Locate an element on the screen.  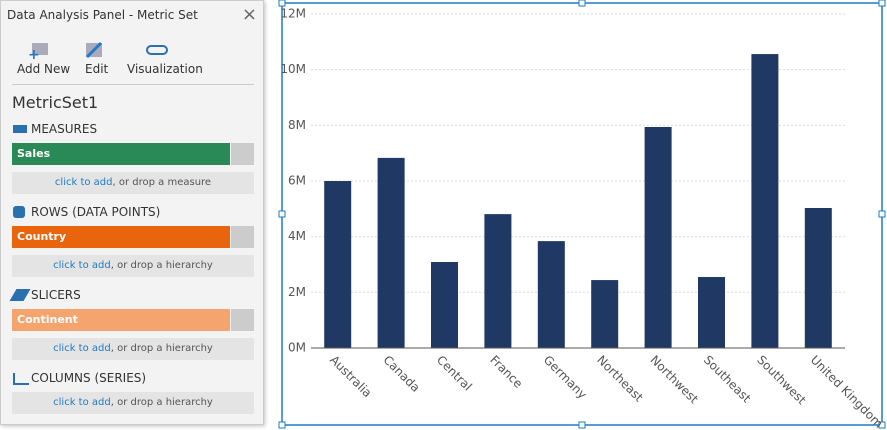
y-tick-label: 0M is located at coordinates (297, 348).